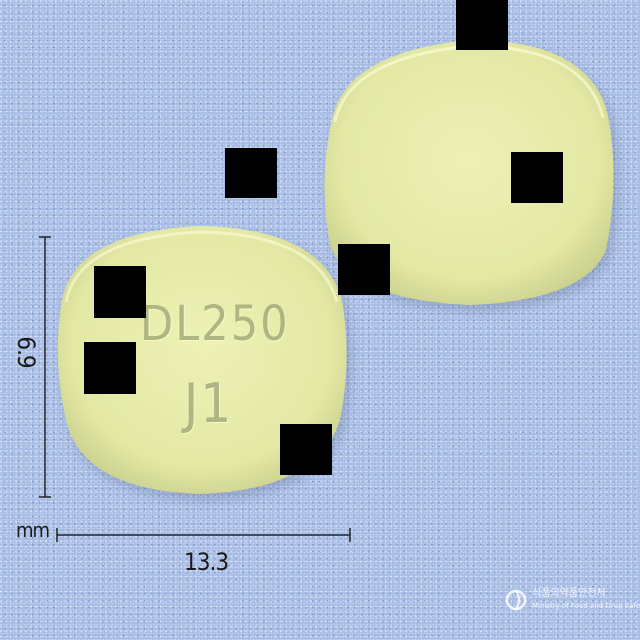 This screenshot has width=640, height=640. Describe the element at coordinates (586, 606) in the screenshot. I see `watermark-text-english: Ministry of Food and Drug Safety` at that location.